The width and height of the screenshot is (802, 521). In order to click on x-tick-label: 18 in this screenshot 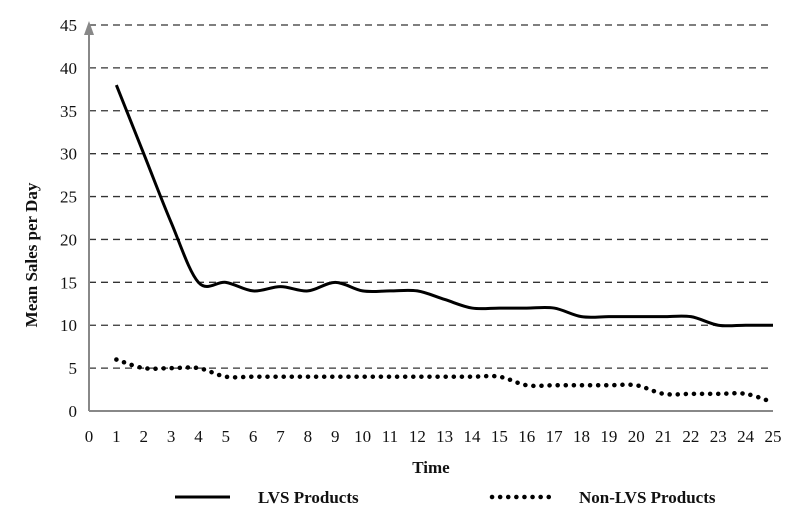, I will do `click(581, 436)`.